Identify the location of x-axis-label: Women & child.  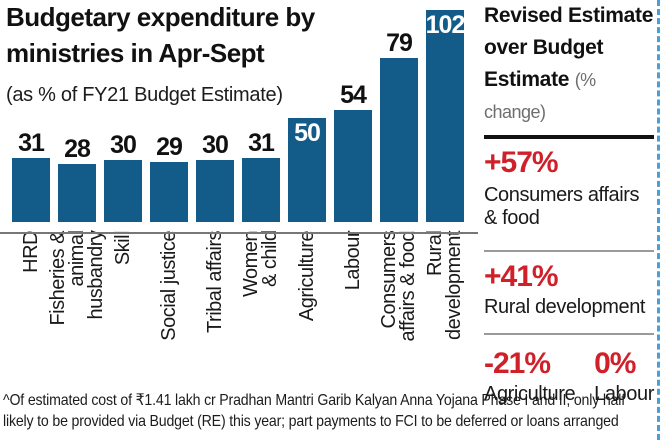
(260, 264).